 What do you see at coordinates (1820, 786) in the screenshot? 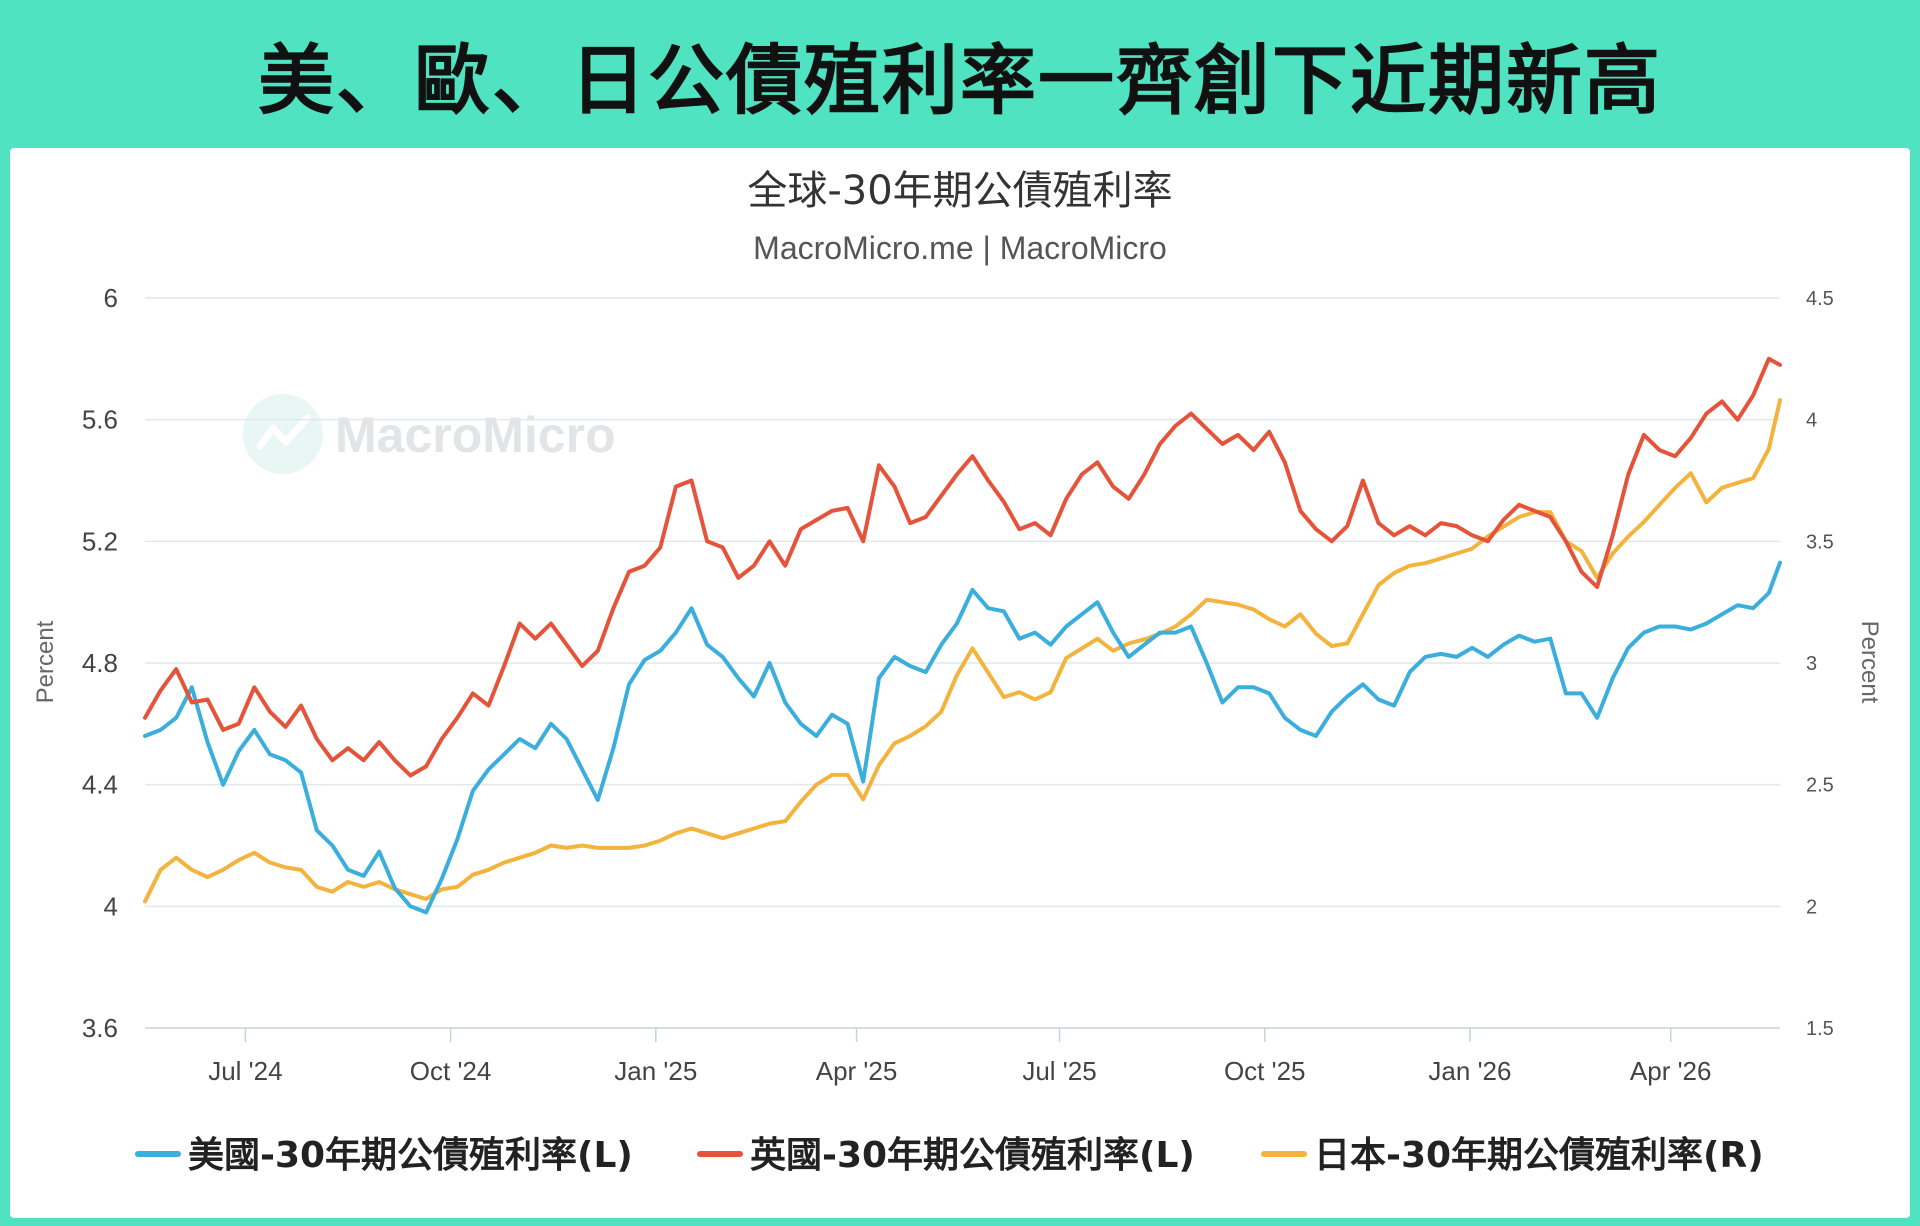
I see `y-right-tick-label: 2.5` at bounding box center [1820, 786].